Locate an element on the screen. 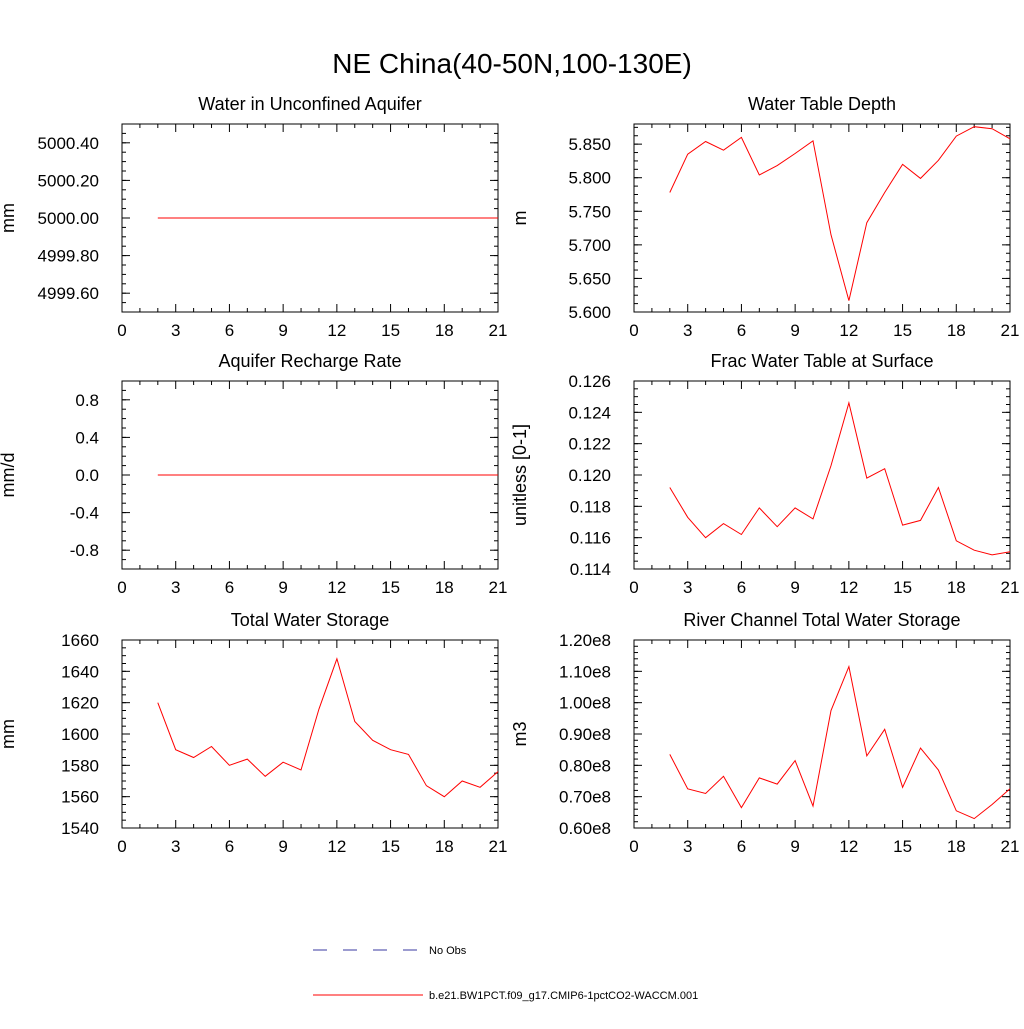 The height and width of the screenshot is (1029, 1024). panel-title: River Channel Total Water Storage is located at coordinates (821, 620).